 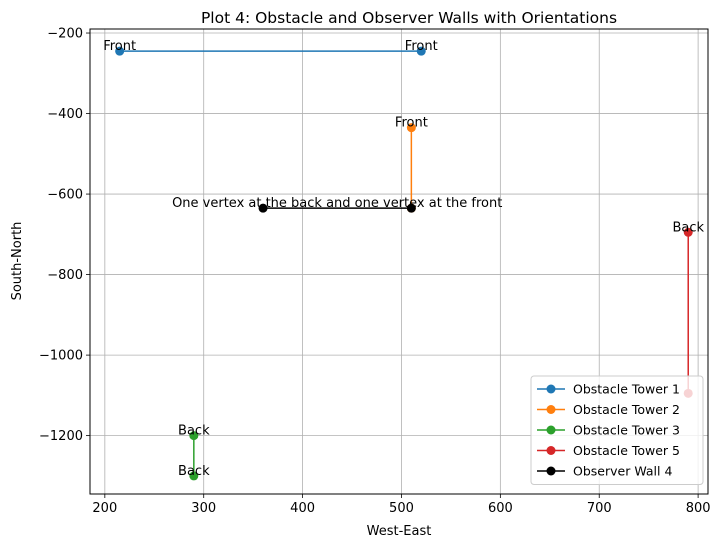 I want to click on x-tick-label: 600, so click(x=500, y=508).